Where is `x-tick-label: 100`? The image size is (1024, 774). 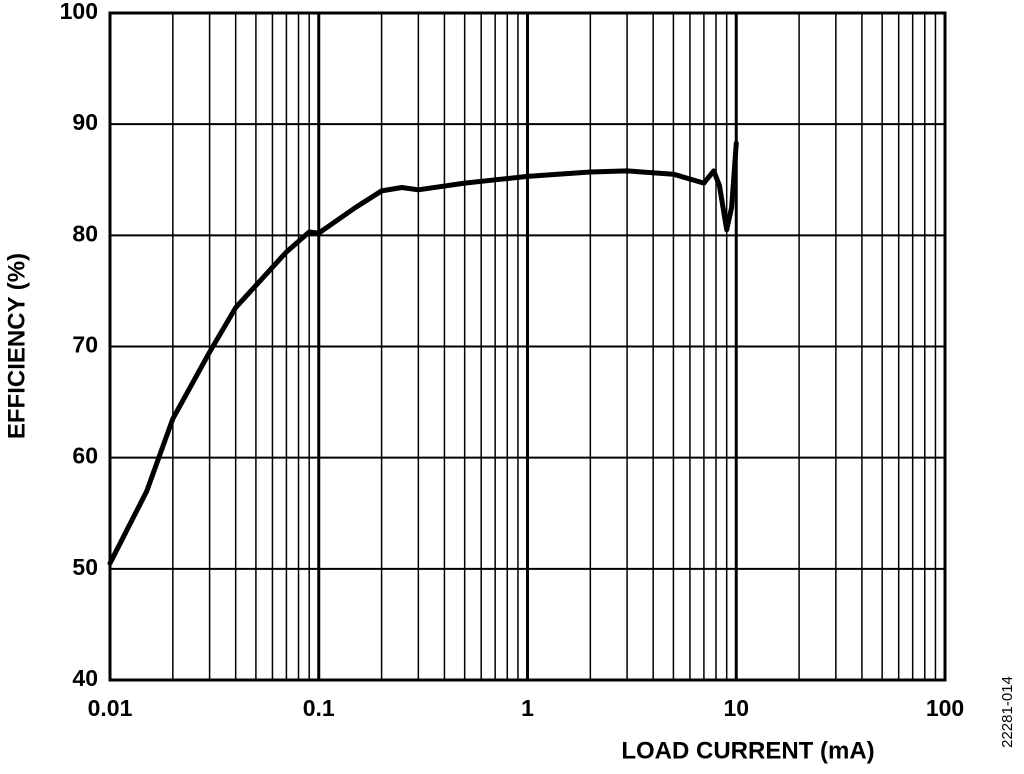
x-tick-label: 100 is located at coordinates (945, 708).